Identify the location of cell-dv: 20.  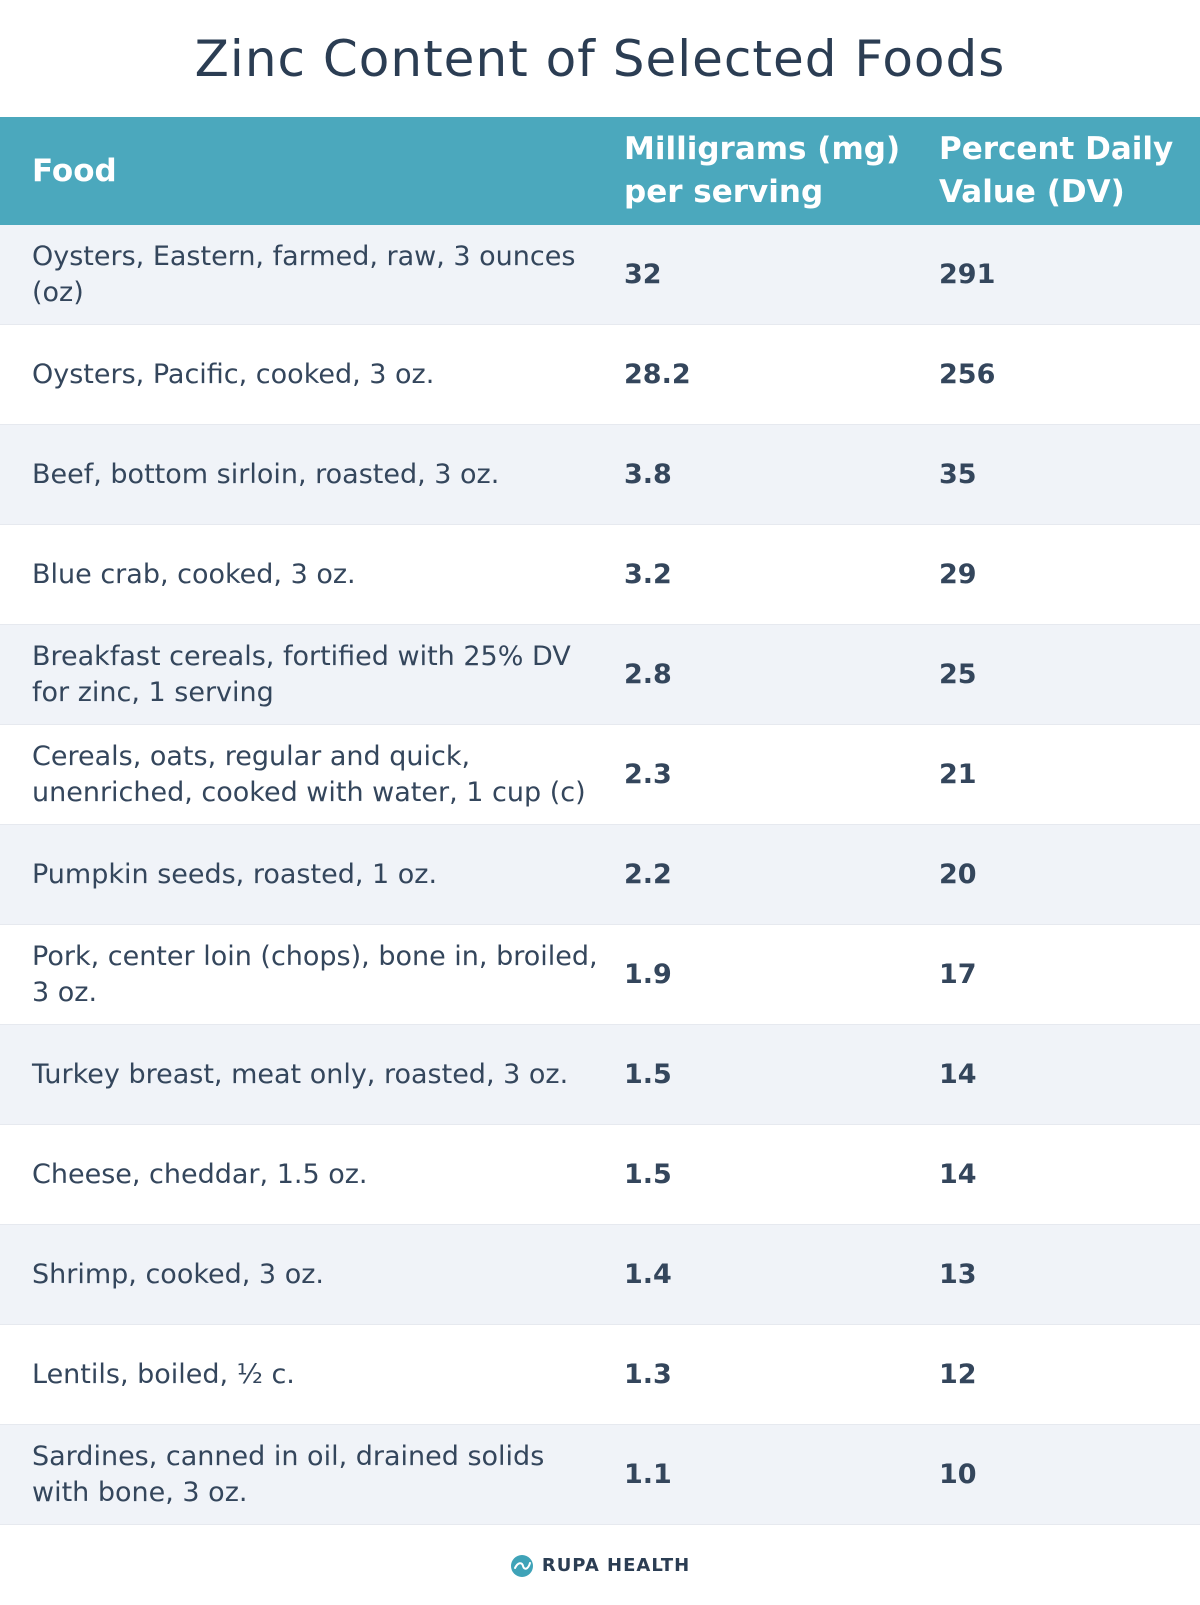
(958, 874).